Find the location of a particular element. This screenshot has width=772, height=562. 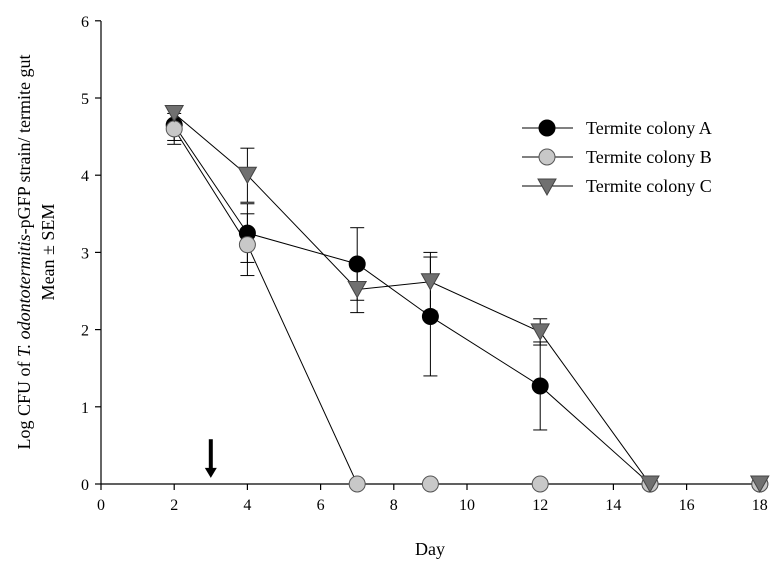

x-axis-ticks: 0 2 4 6 8 10 12 14 16 18 is located at coordinates (432, 499).